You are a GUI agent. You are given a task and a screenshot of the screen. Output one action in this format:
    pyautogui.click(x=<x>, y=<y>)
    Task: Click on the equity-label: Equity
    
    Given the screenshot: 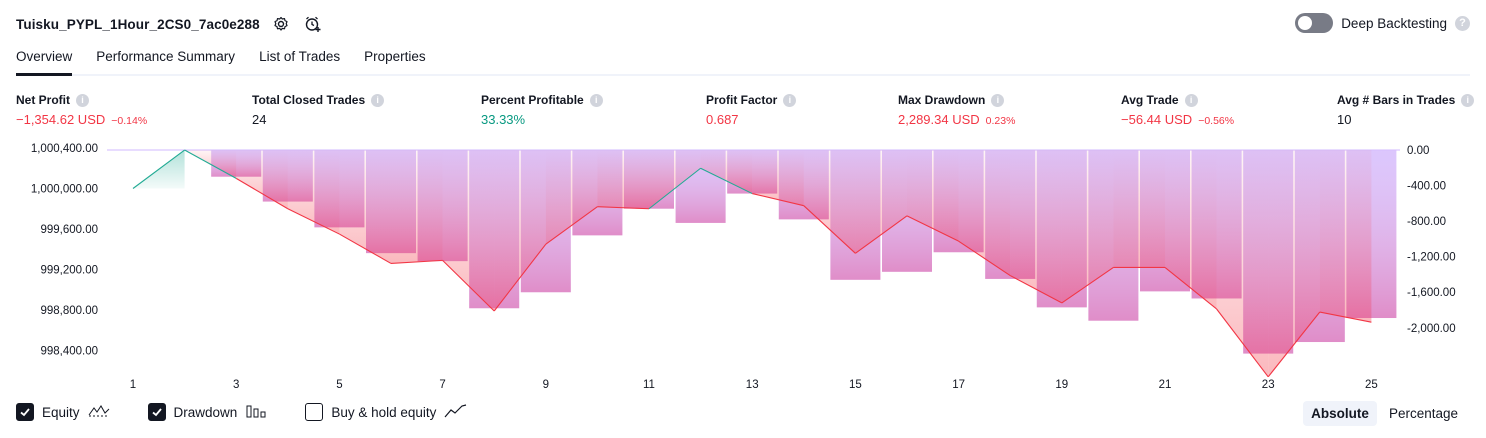 What is the action you would take?
    pyautogui.click(x=61, y=412)
    